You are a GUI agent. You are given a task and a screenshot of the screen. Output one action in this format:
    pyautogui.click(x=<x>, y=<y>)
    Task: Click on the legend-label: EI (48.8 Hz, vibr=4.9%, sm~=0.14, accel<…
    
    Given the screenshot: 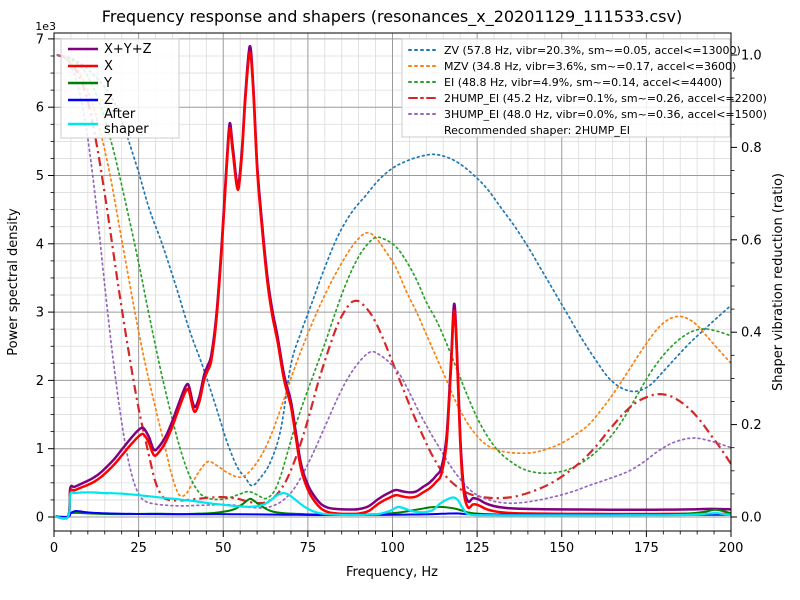 What is the action you would take?
    pyautogui.click(x=583, y=82)
    